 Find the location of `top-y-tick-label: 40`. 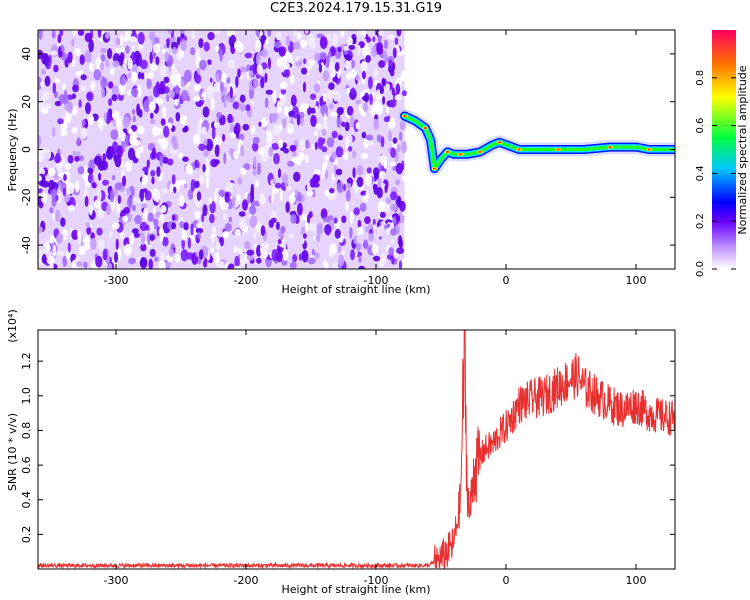

top-y-tick-label: 40 is located at coordinates (26, 54).